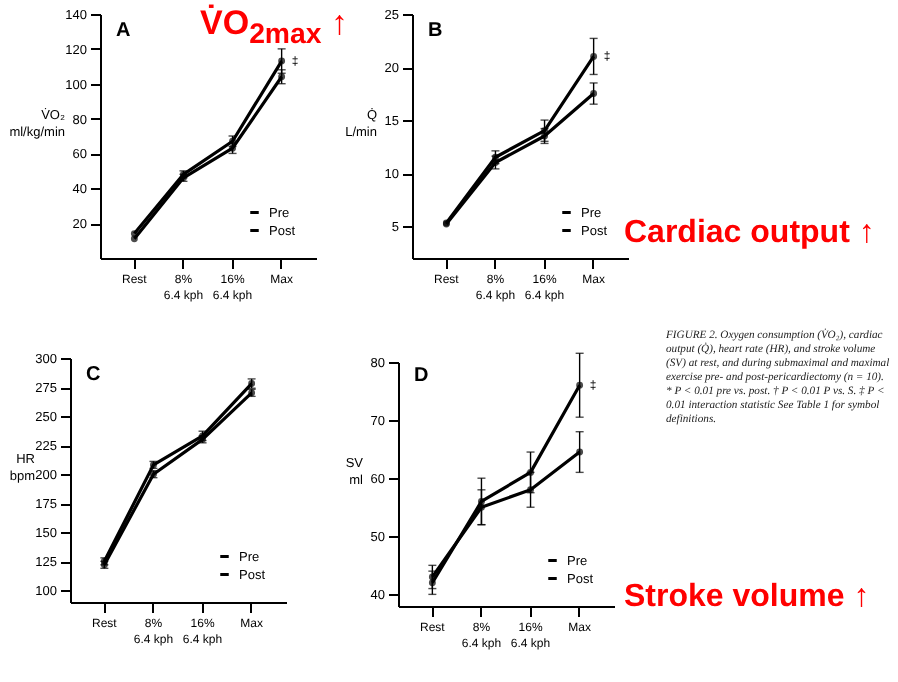 This screenshot has width=898, height=682. Describe the element at coordinates (435, 31) in the screenshot. I see `chart-title: B` at that location.